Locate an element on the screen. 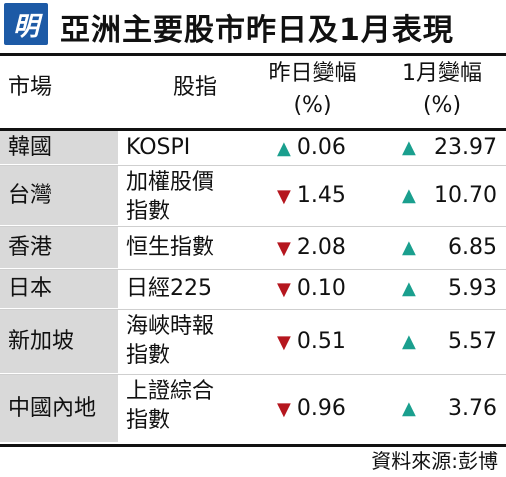 The image size is (506, 477). header-rule is located at coordinates (253, 129).